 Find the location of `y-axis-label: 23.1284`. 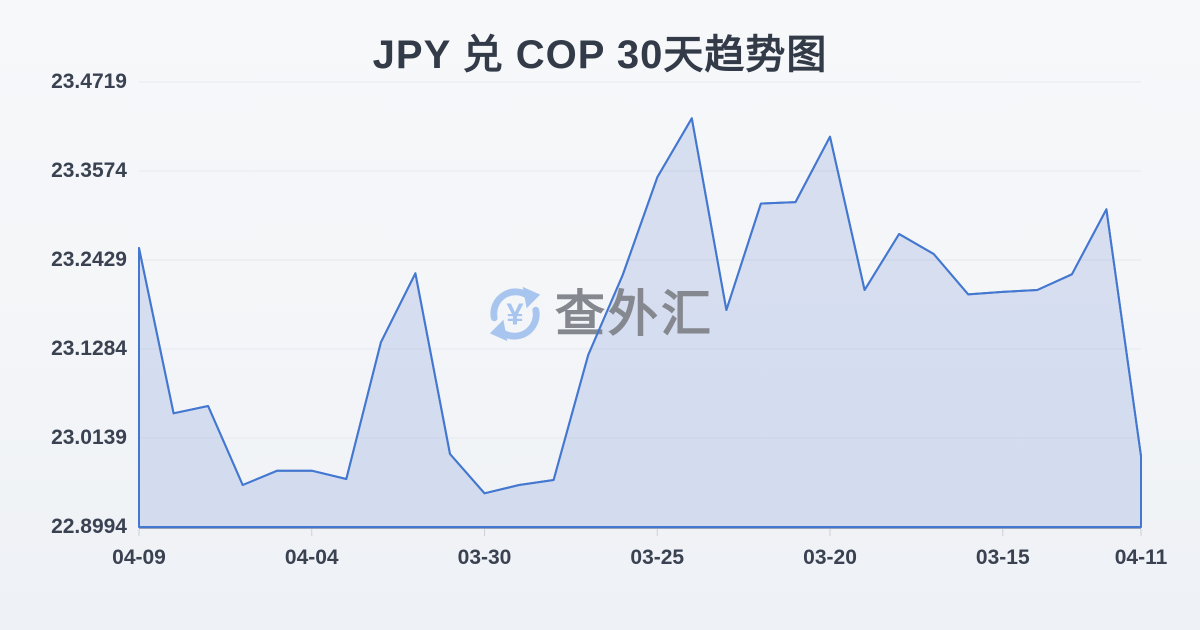

y-axis-label: 23.1284 is located at coordinates (89, 348).